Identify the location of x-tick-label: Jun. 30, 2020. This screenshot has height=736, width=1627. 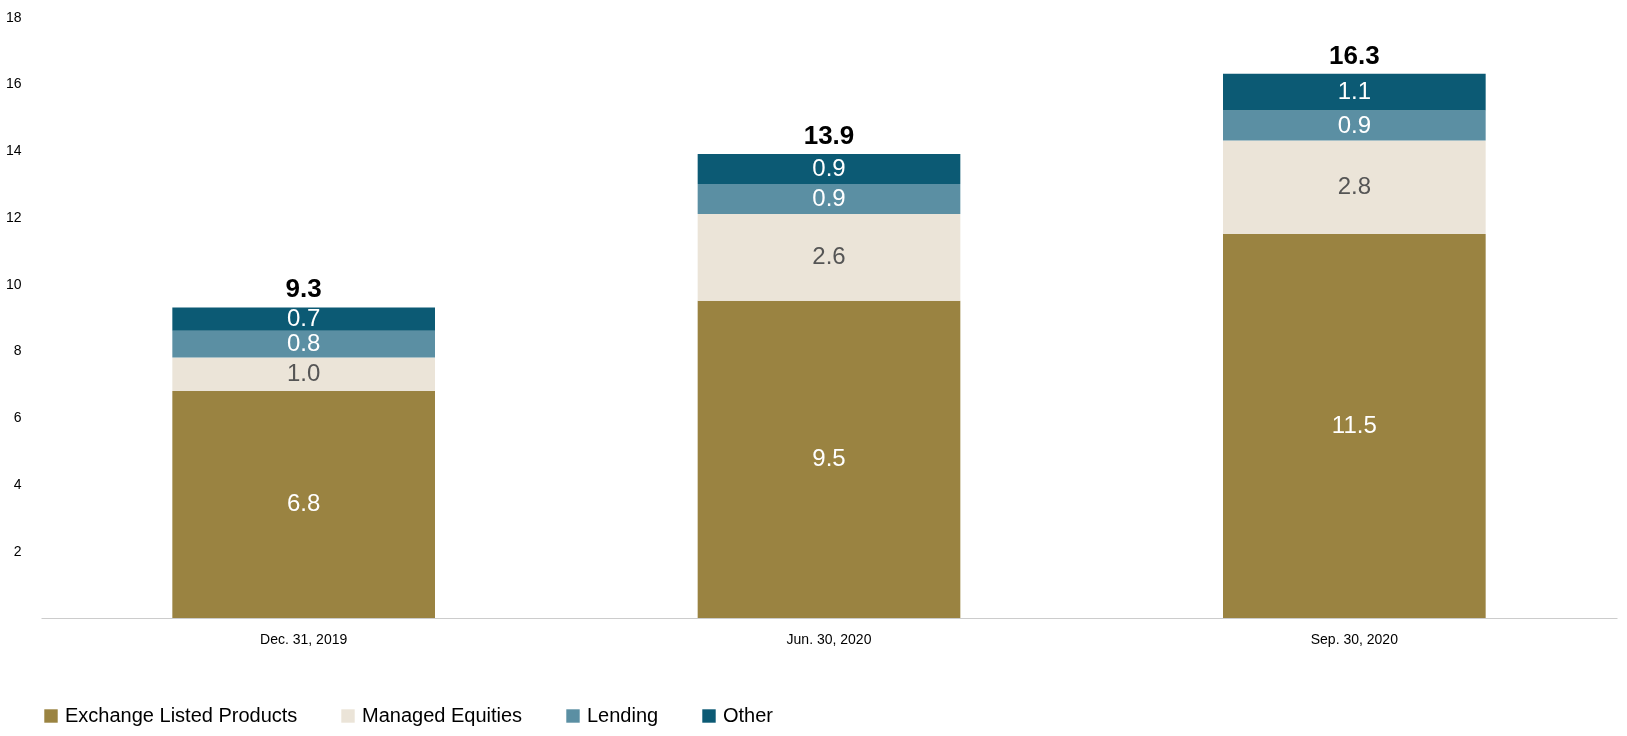
(829, 638).